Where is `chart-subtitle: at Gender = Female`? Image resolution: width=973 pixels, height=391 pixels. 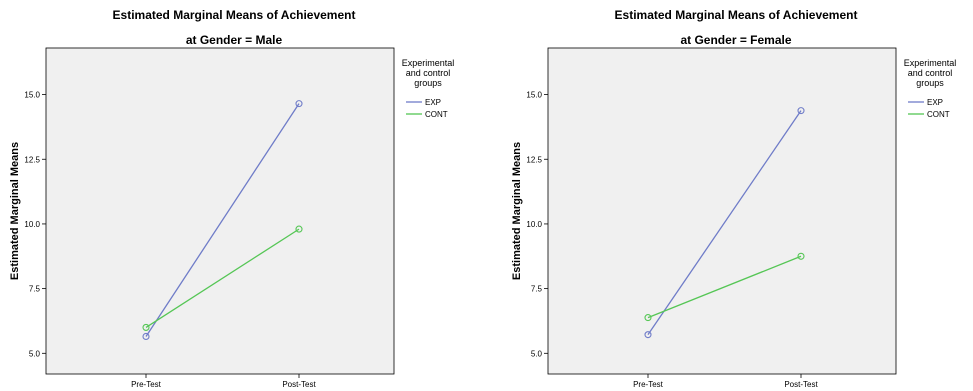
chart-subtitle: at Gender = Female is located at coordinates (735, 40).